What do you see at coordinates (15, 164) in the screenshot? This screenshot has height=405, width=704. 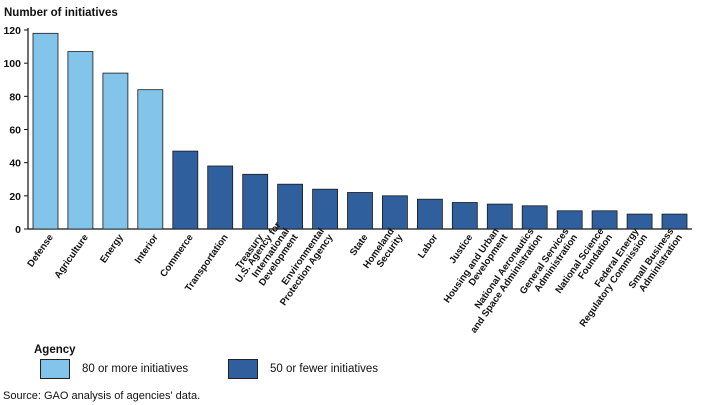 I see `y-tick-label: 40` at bounding box center [15, 164].